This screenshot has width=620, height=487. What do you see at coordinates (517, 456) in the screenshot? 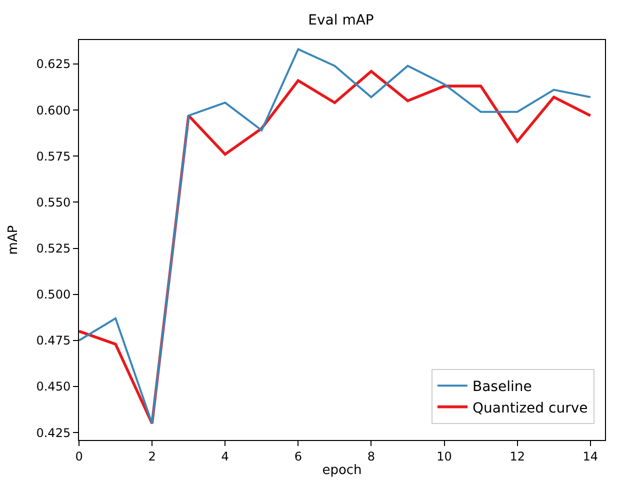
I see `x-tick-label: 12` at bounding box center [517, 456].